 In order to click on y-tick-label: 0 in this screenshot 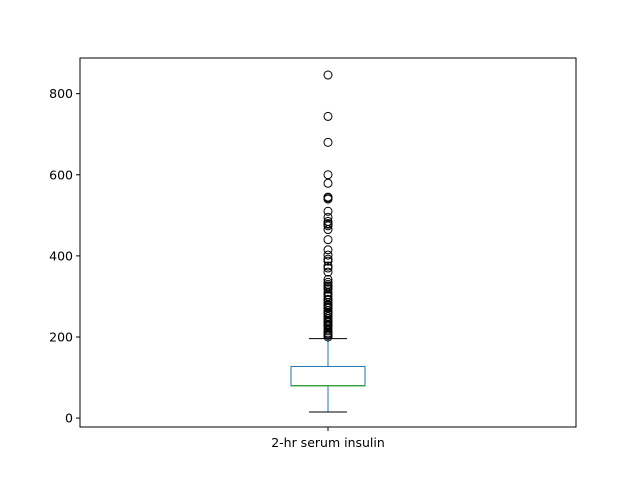, I will do `click(69, 418)`.